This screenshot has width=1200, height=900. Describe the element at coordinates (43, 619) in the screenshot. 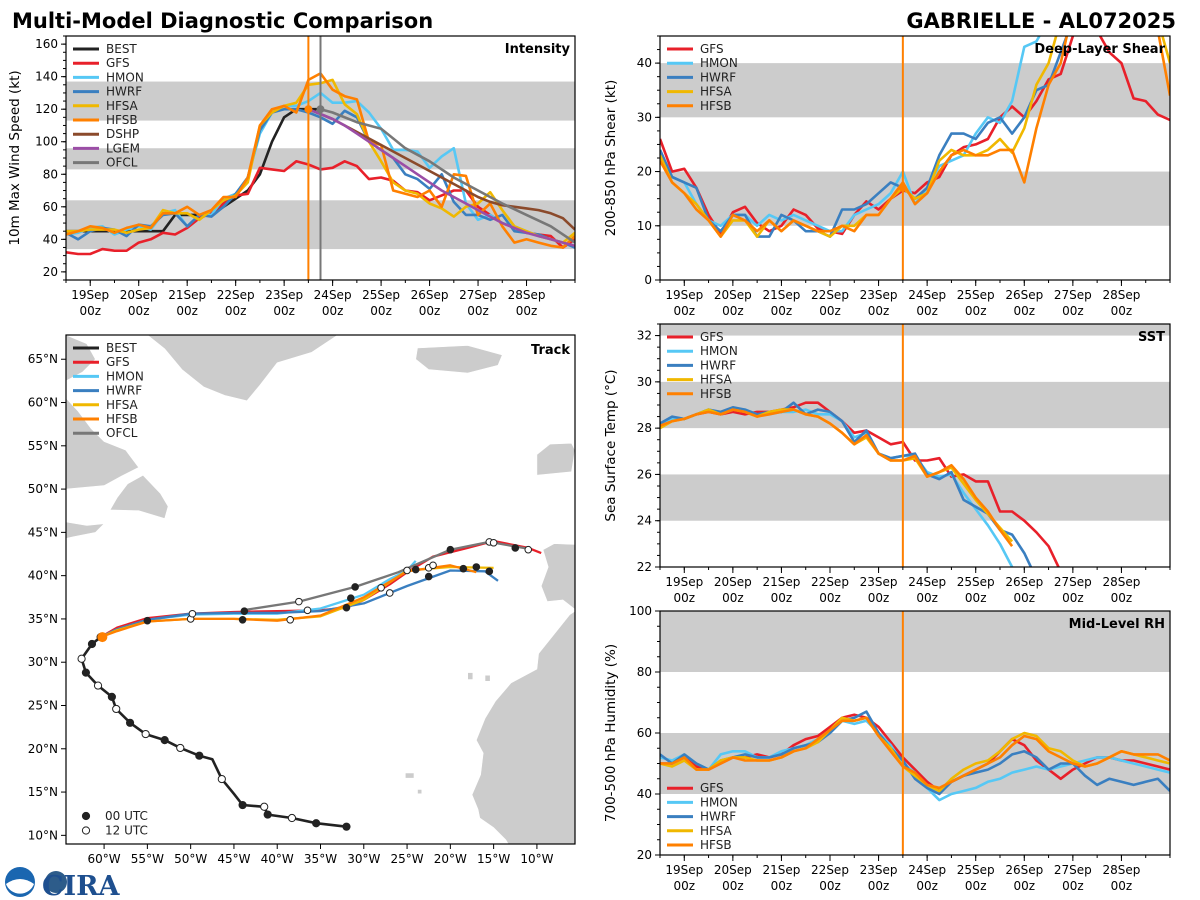

I see `latitude-label: 35°N` at that location.